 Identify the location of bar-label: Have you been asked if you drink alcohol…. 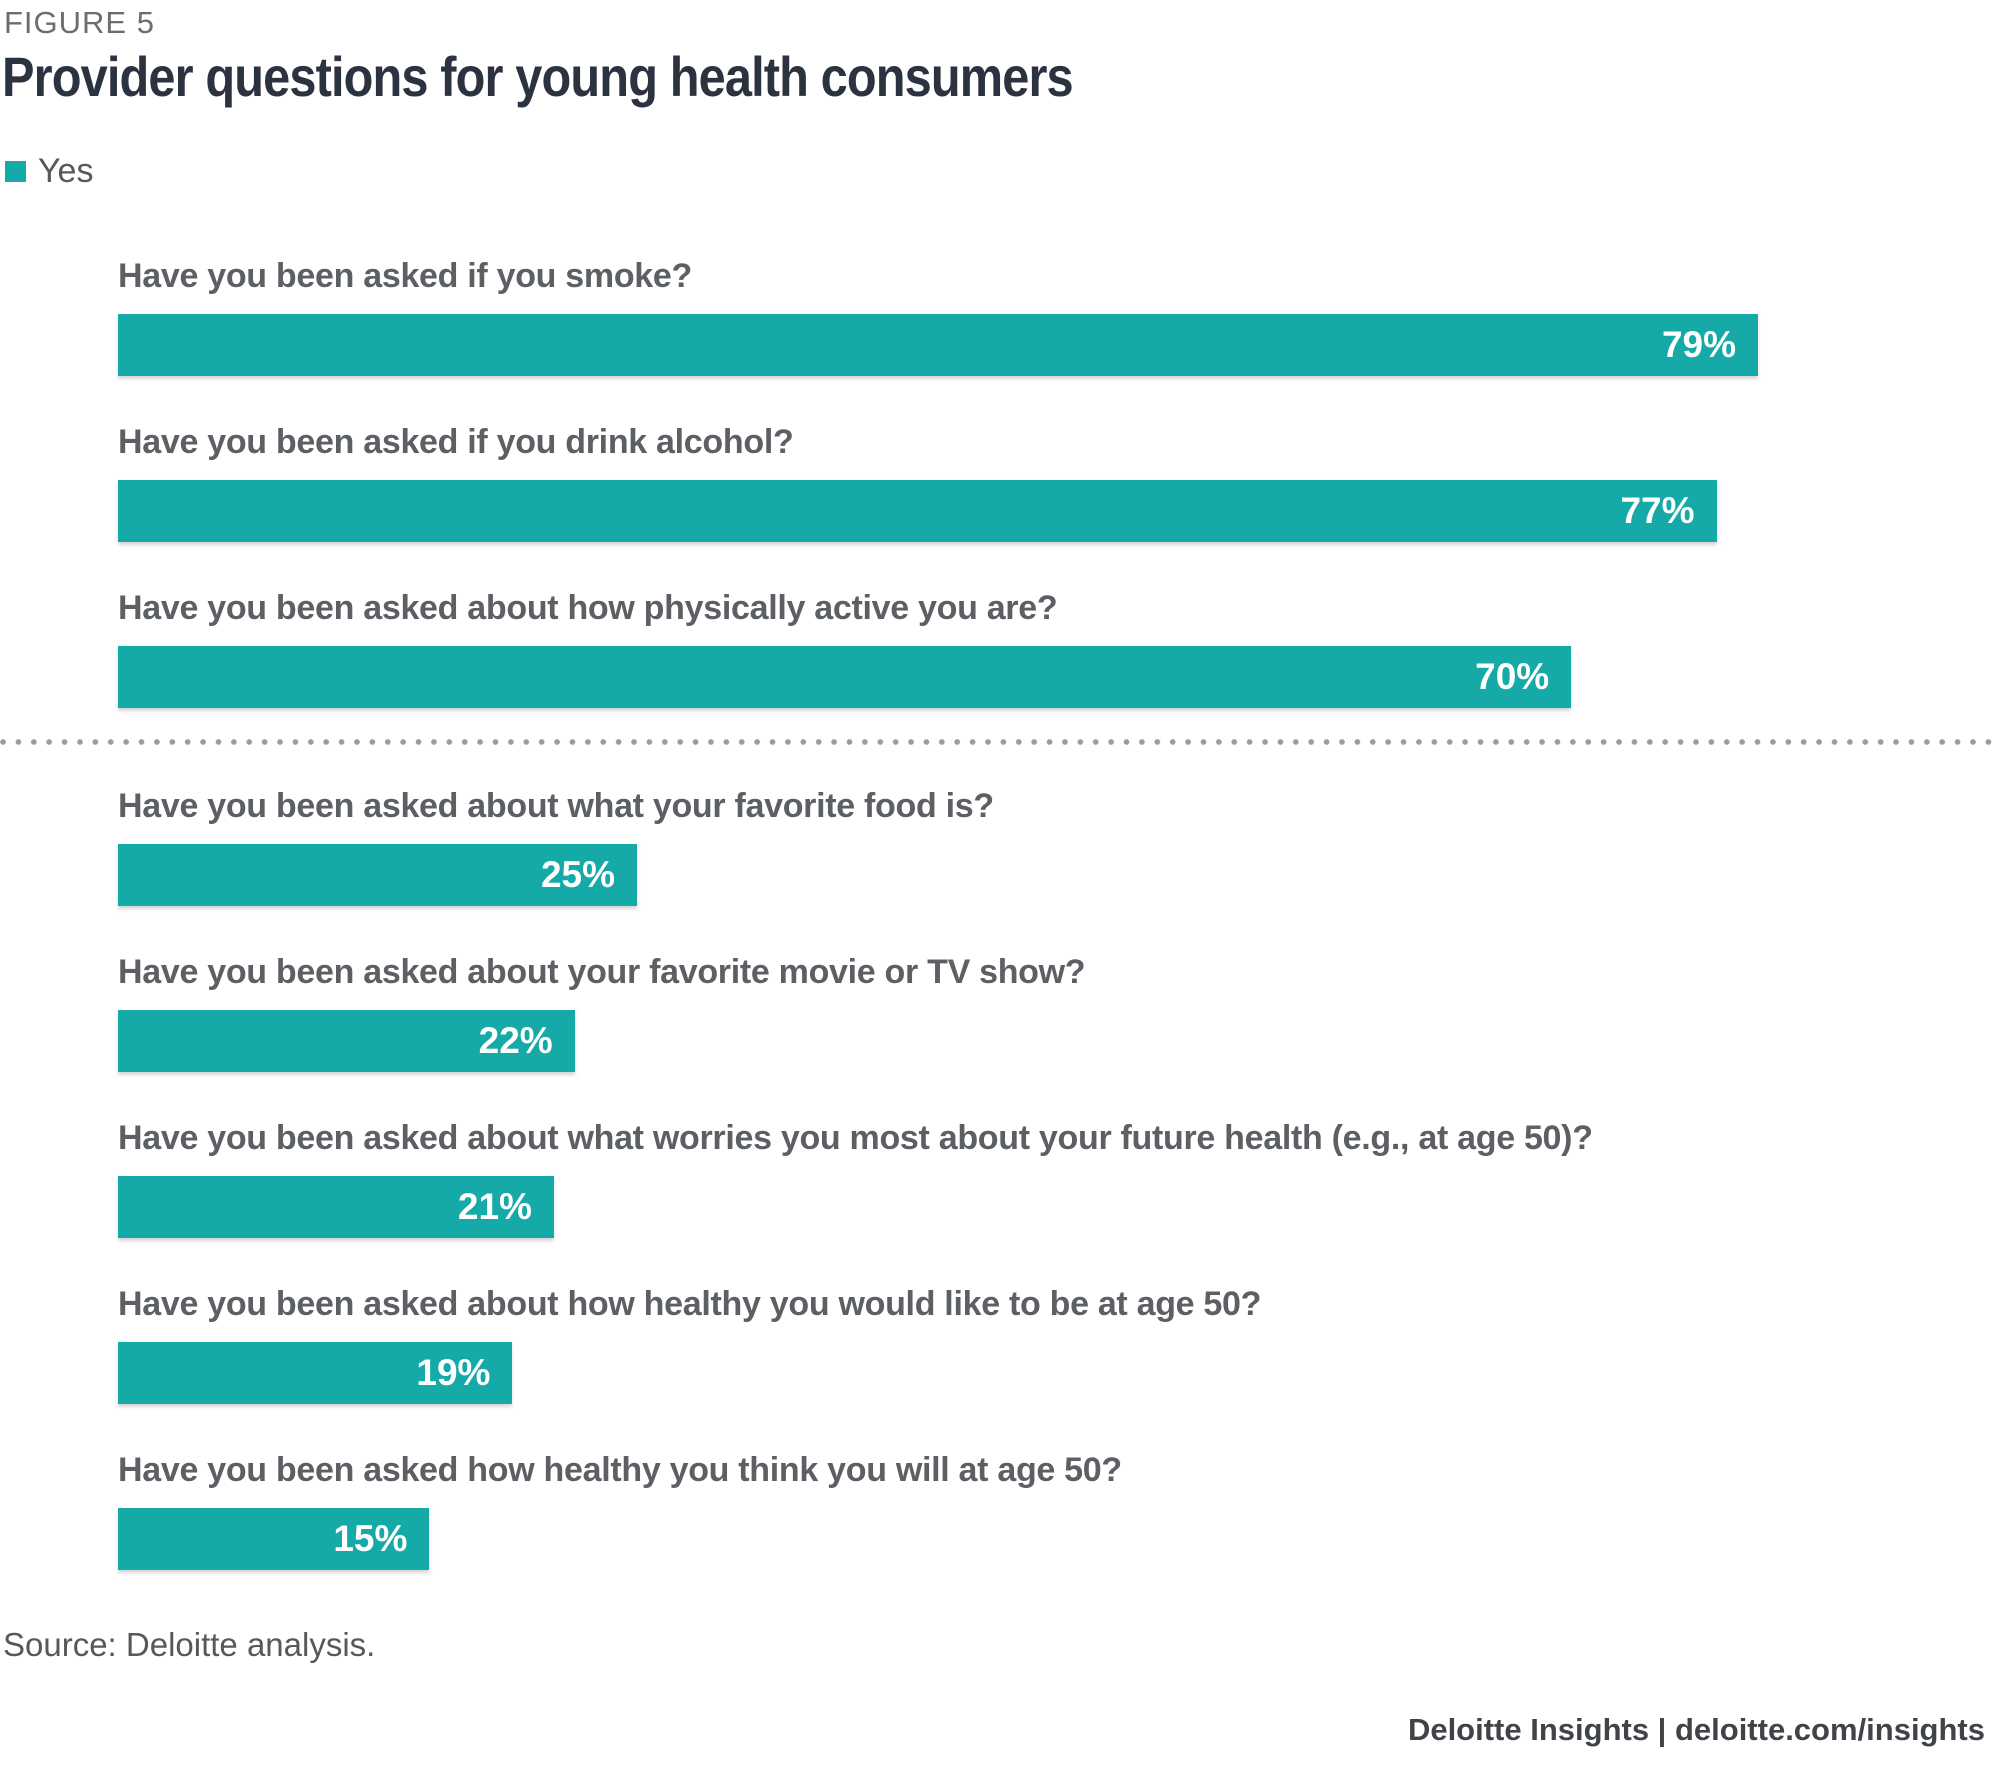
(456, 442).